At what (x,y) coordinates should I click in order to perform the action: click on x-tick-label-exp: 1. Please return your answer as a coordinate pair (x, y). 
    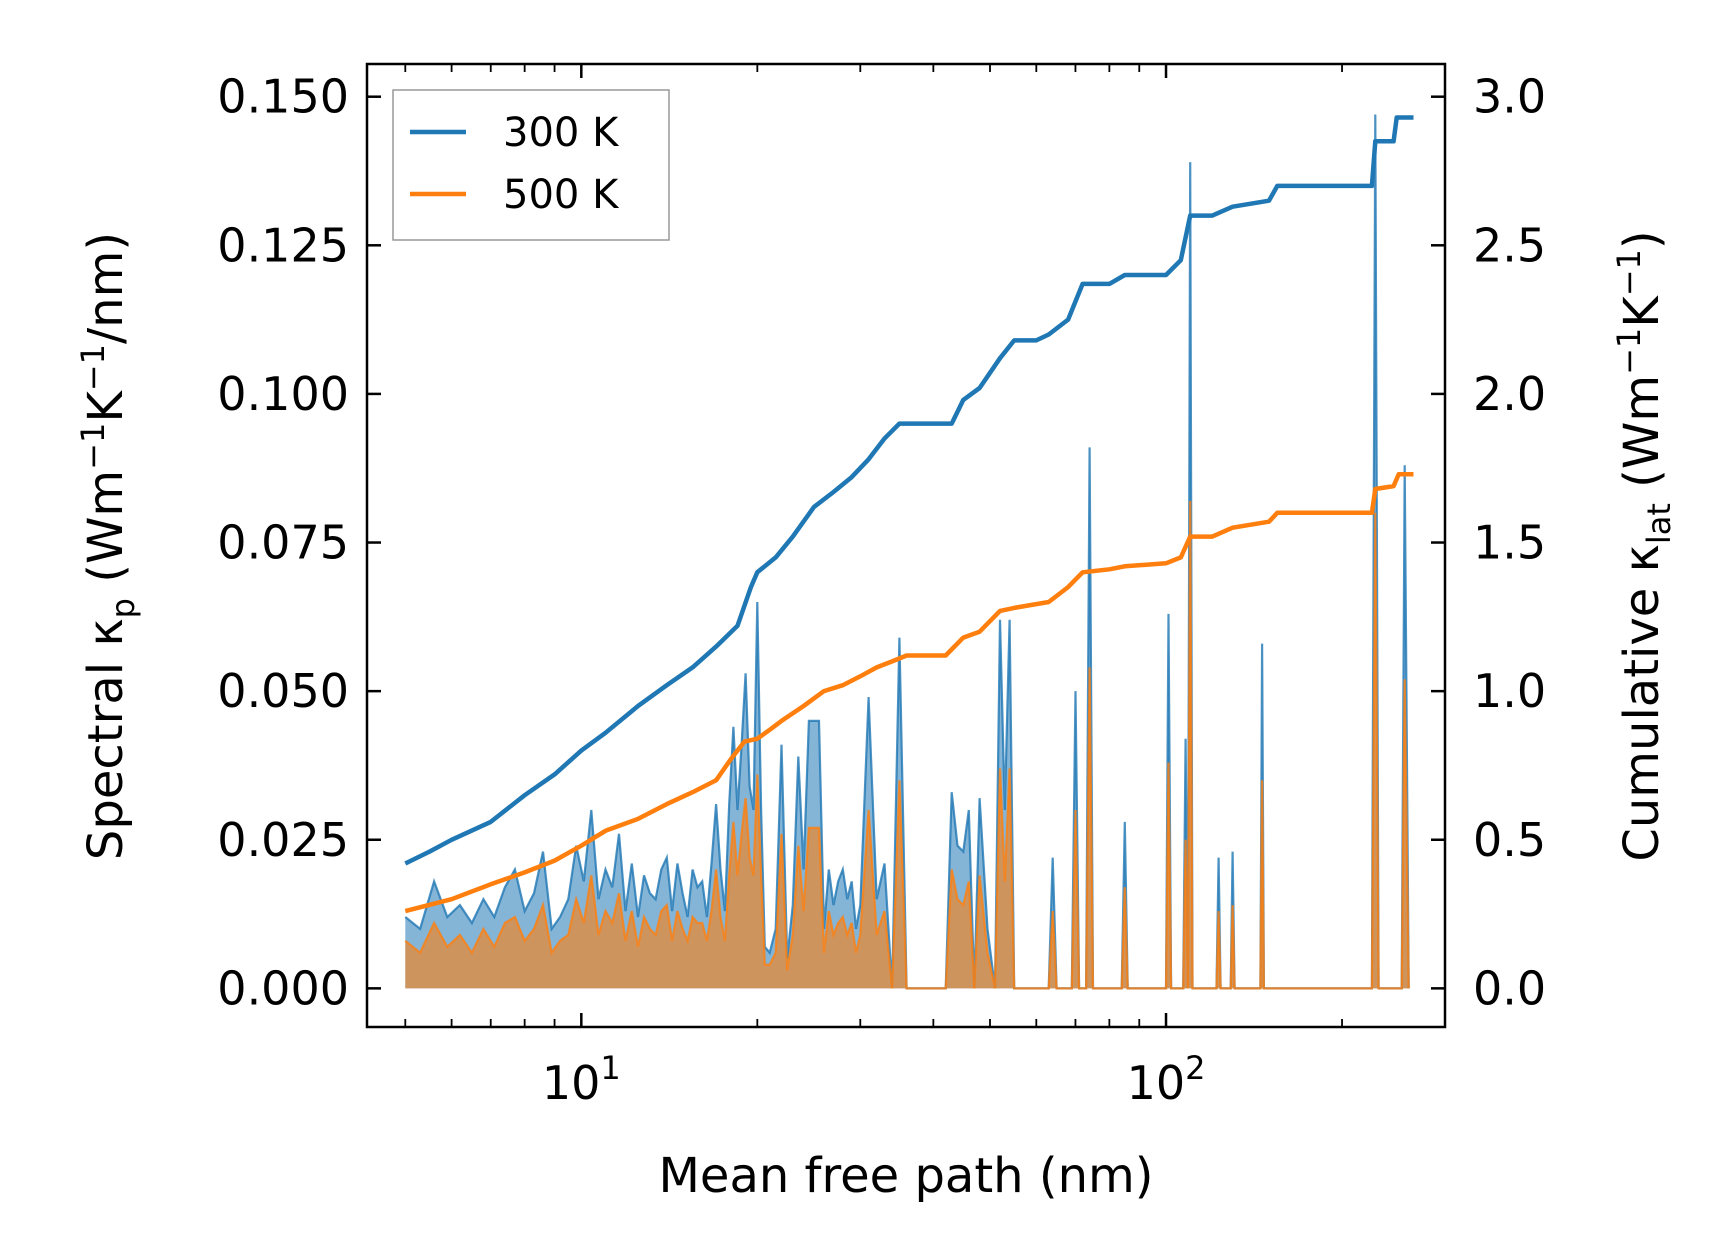
    Looking at the image, I should click on (610, 1068).